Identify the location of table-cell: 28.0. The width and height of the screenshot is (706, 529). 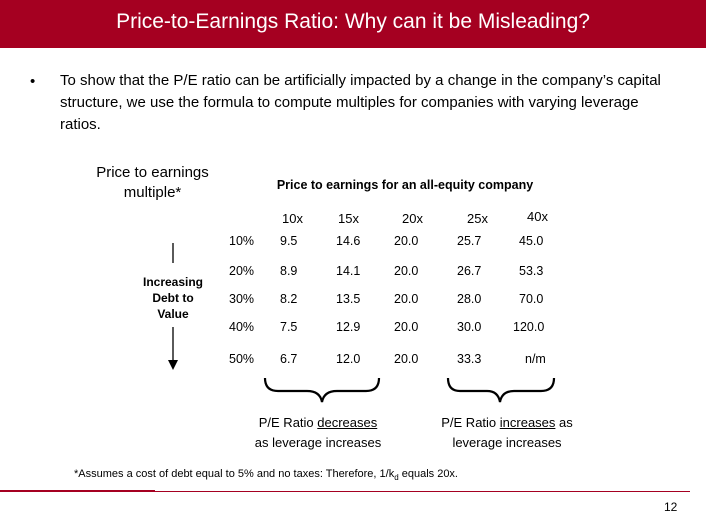
(469, 299).